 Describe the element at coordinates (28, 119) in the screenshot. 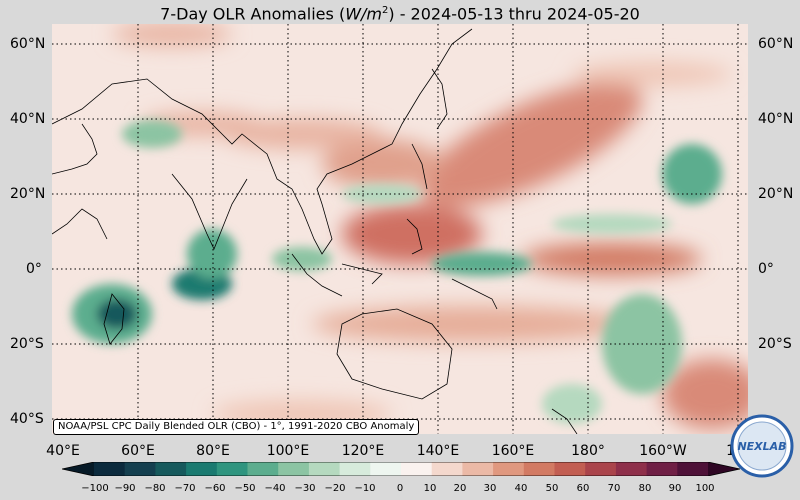

I see `lat-label-left: 40°N` at that location.